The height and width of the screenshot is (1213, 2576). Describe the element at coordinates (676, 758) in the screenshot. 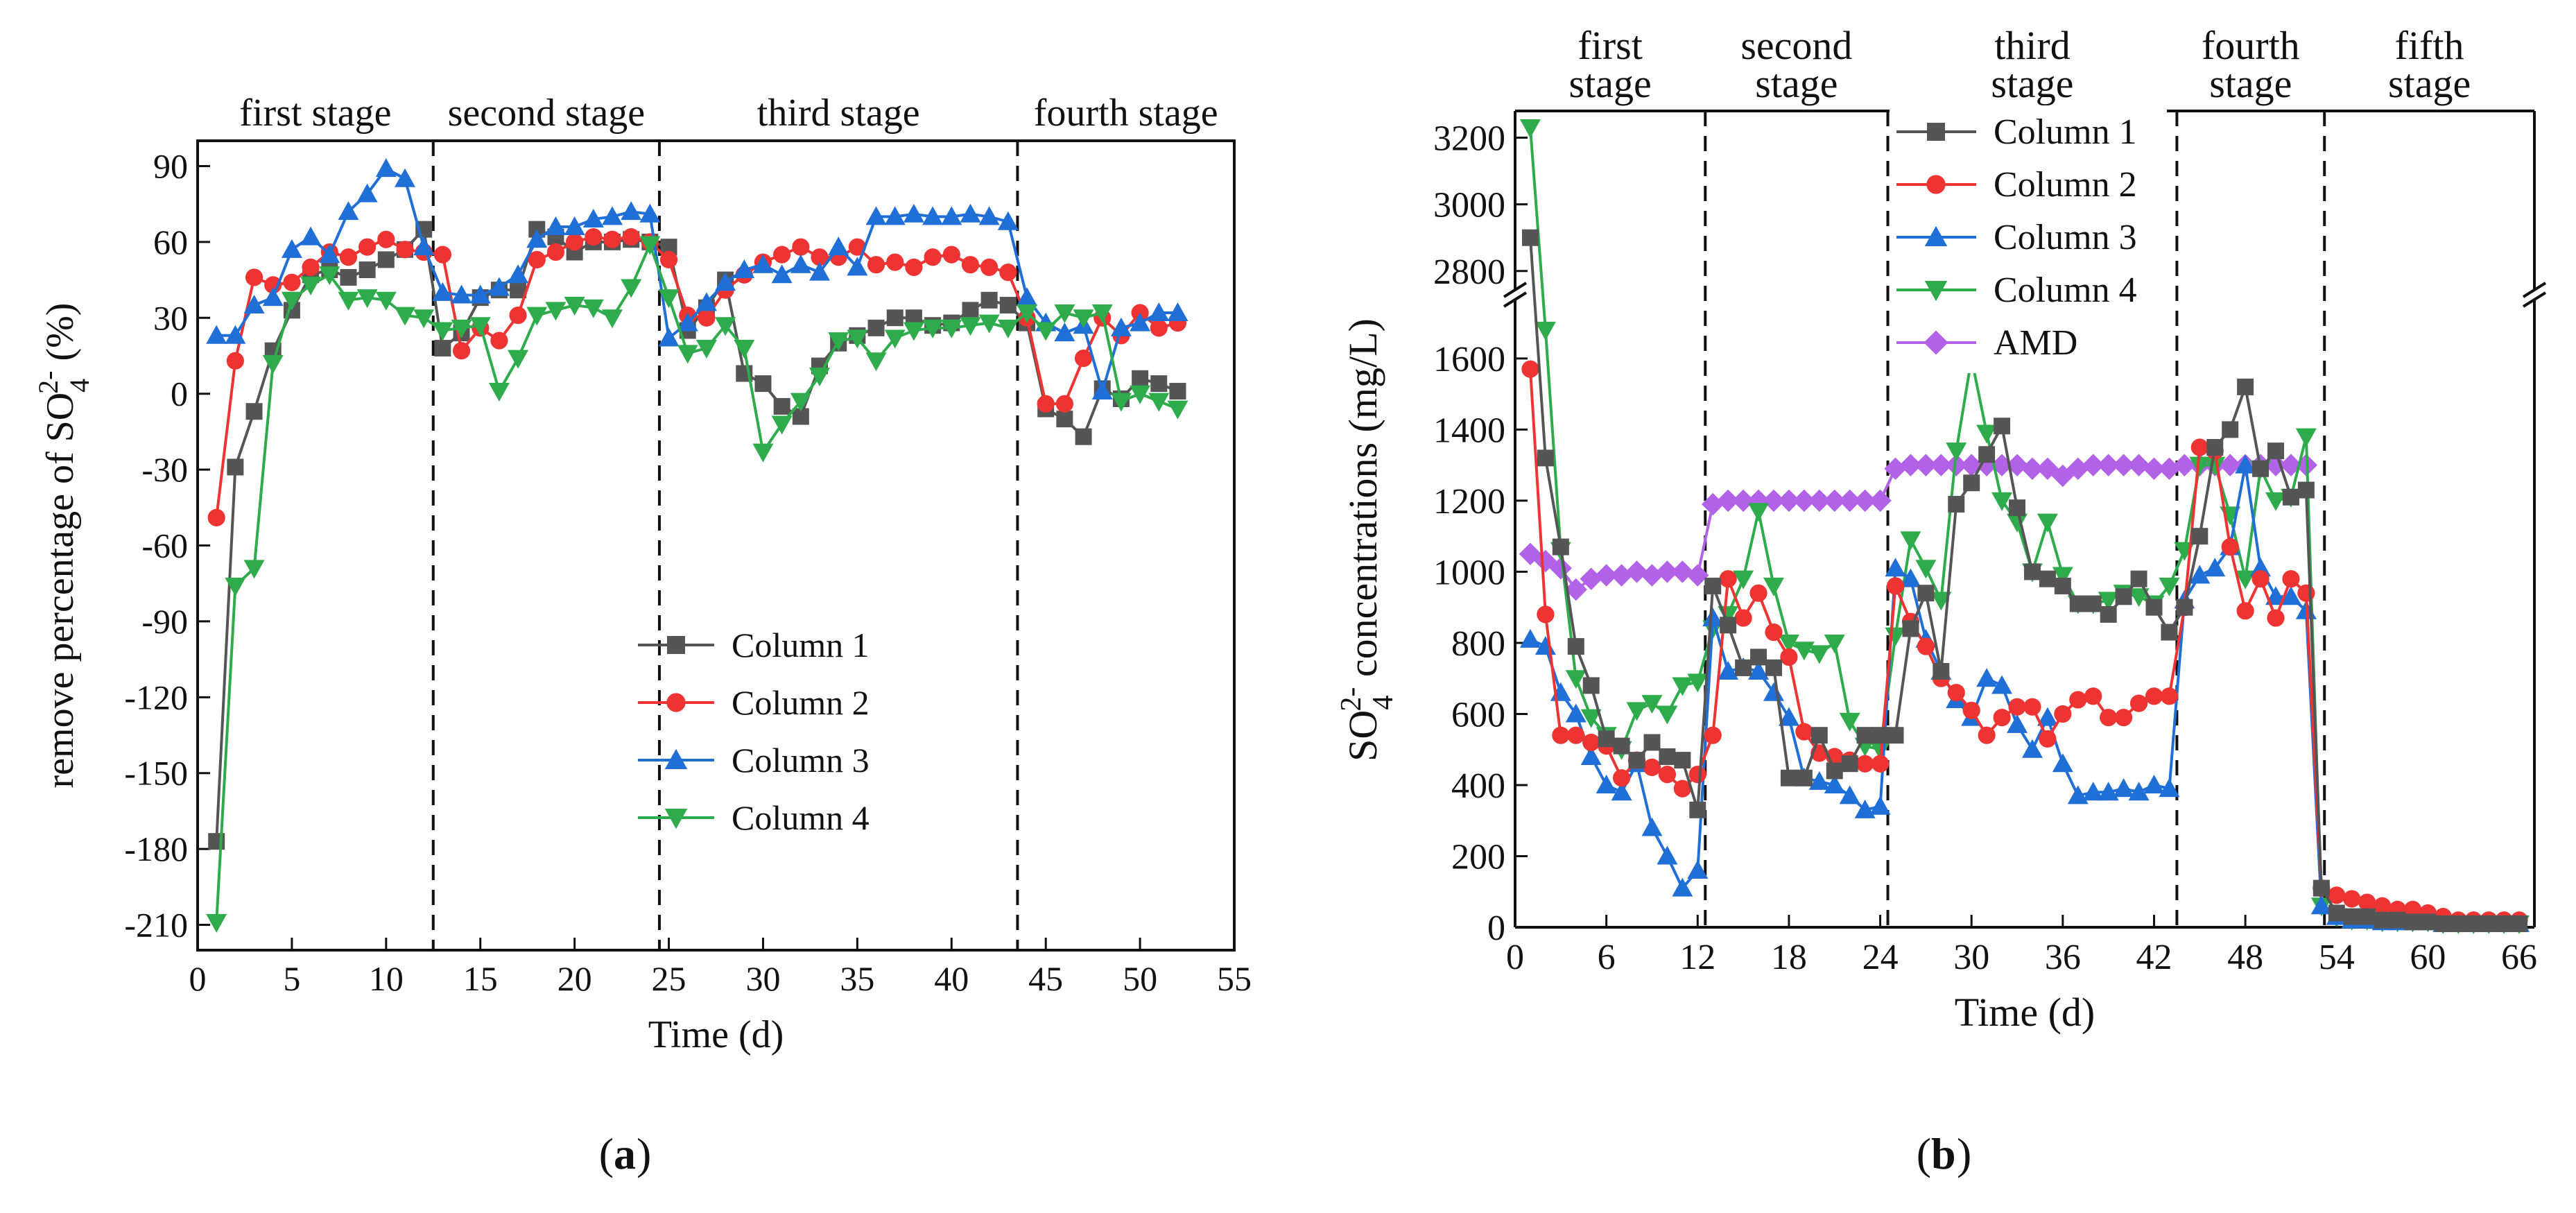

I see `legend-marker-a` at that location.